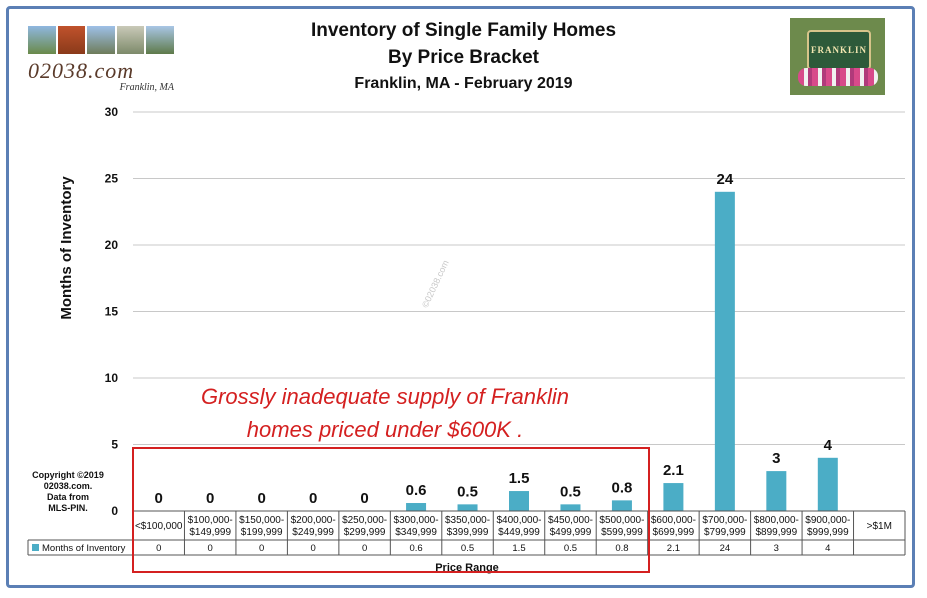  Describe the element at coordinates (725, 532) in the screenshot. I see `x-tick-label: $799,999` at that location.